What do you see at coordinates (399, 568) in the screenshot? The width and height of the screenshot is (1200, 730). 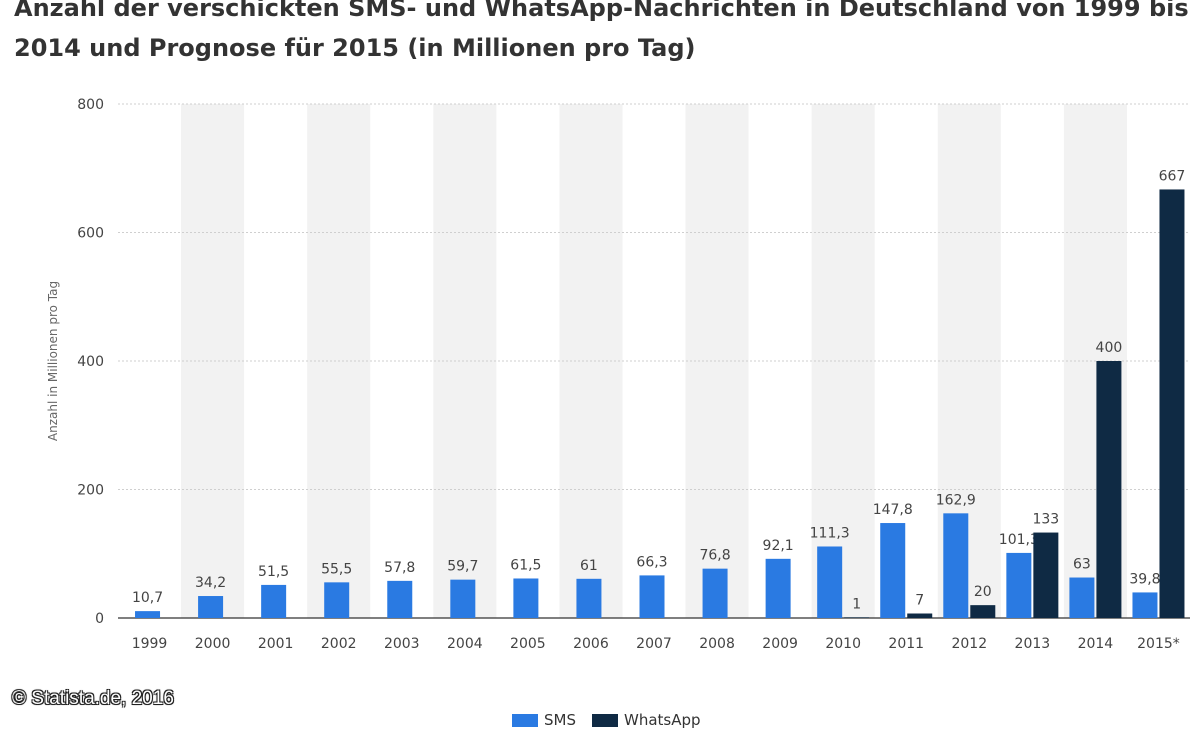 I see `data-label-sms: 57,8` at bounding box center [399, 568].